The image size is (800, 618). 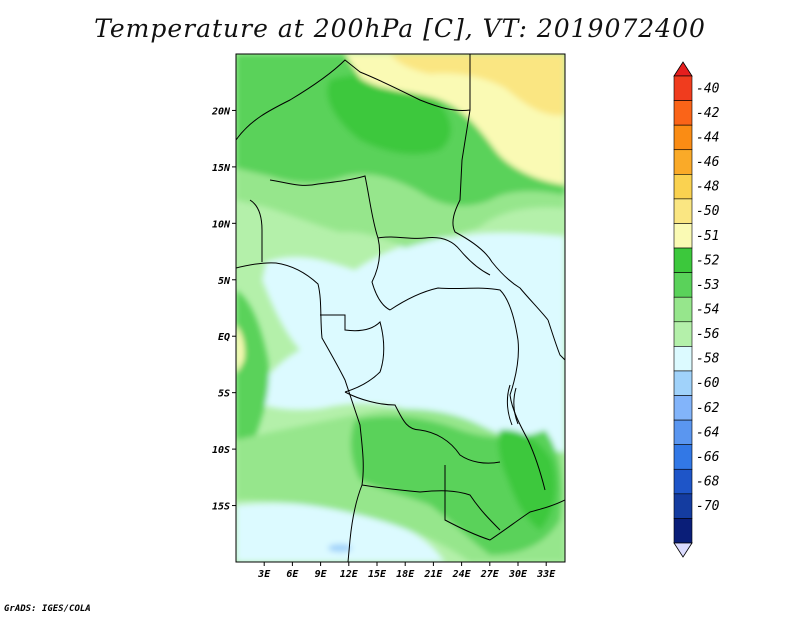 What do you see at coordinates (708, 211) in the screenshot?
I see `colorbar-label: -50` at bounding box center [708, 211].